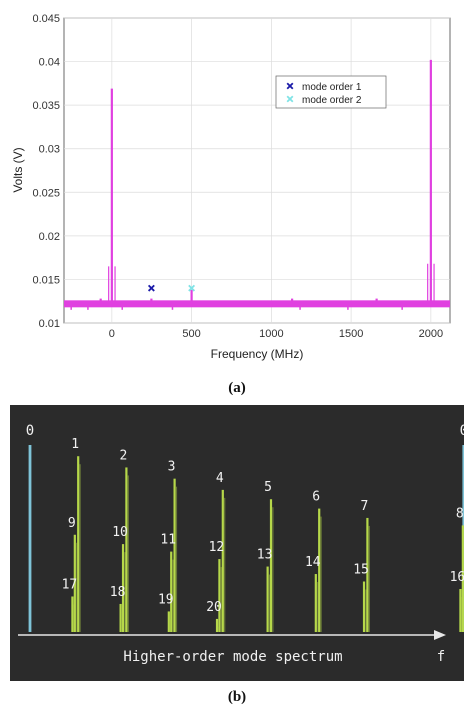  What do you see at coordinates (70, 584) in the screenshot?
I see `mode-label: 17` at bounding box center [70, 584].